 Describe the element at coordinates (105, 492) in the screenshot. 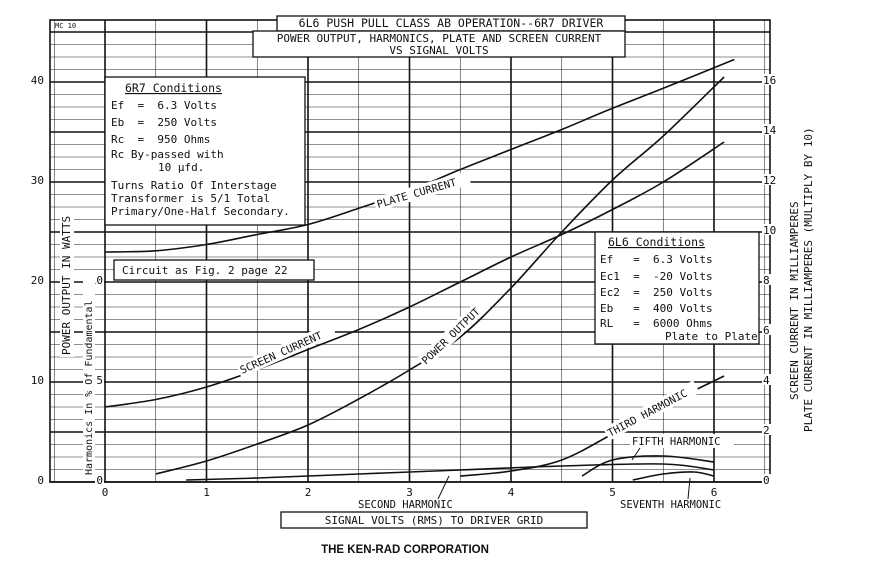

I see `x-tick-label: 0` at that location.